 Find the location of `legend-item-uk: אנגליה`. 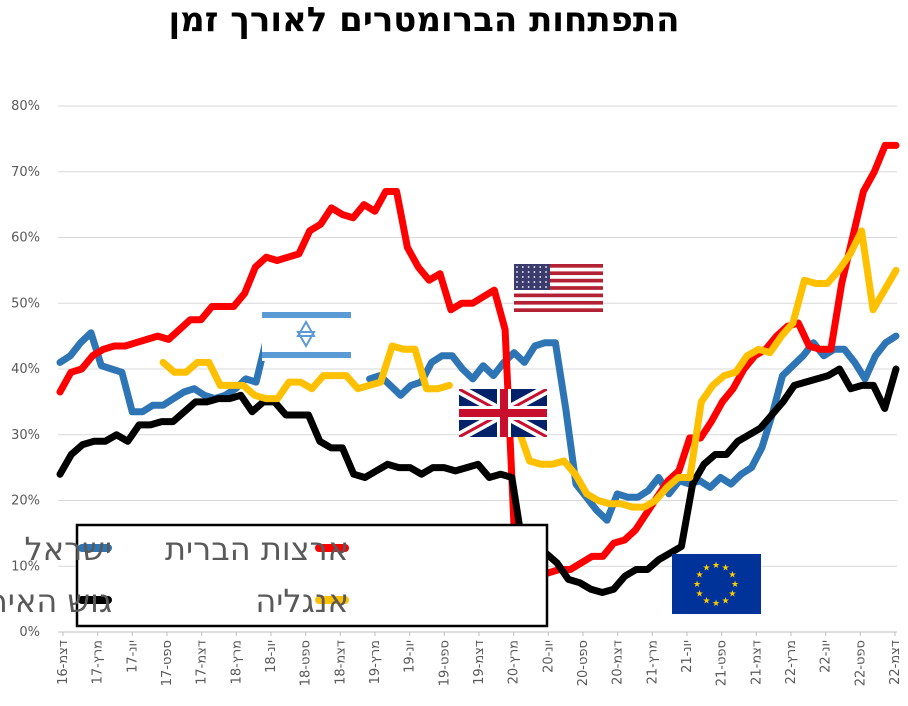

legend-item-uk: אנגליה is located at coordinates (302, 601).